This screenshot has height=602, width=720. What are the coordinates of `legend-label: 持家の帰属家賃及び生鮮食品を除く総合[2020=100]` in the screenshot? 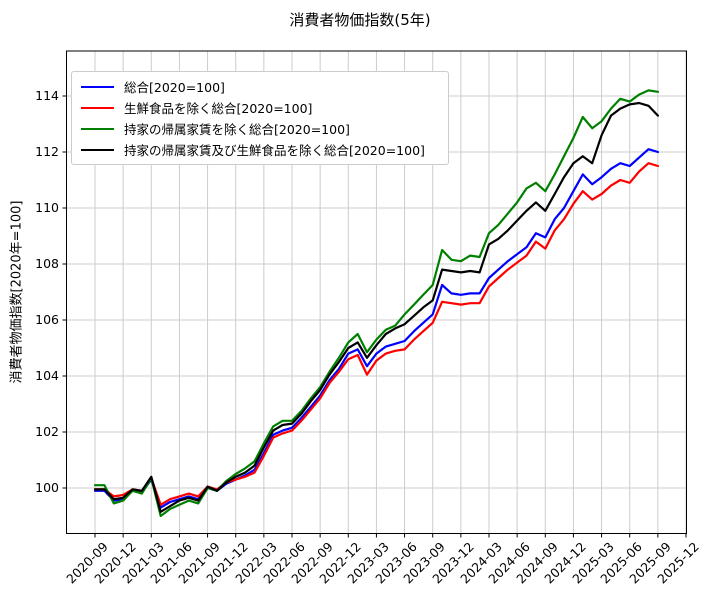 It's located at (274, 150).